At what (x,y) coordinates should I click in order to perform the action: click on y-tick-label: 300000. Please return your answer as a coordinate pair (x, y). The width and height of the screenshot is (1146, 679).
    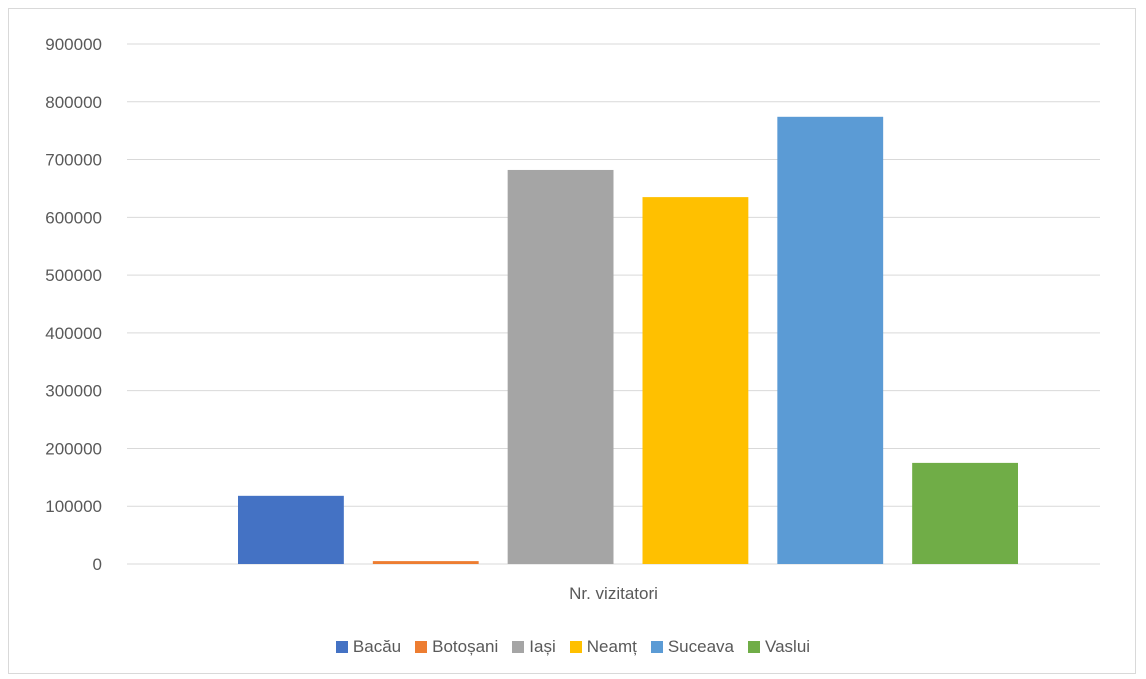
    Looking at the image, I should click on (73, 391).